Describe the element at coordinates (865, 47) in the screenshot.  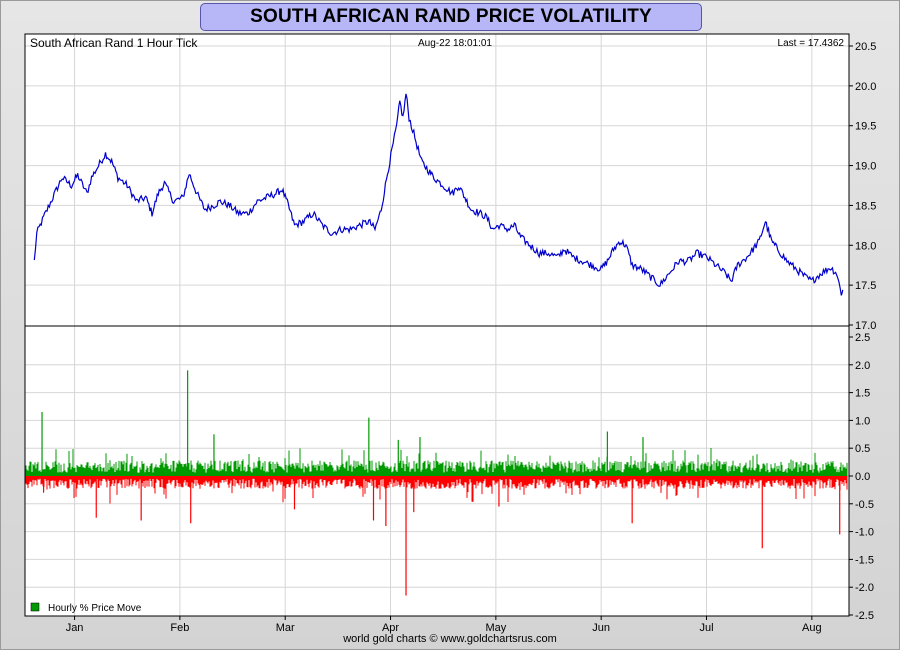
I see `price-tick-label: 20.5` at that location.